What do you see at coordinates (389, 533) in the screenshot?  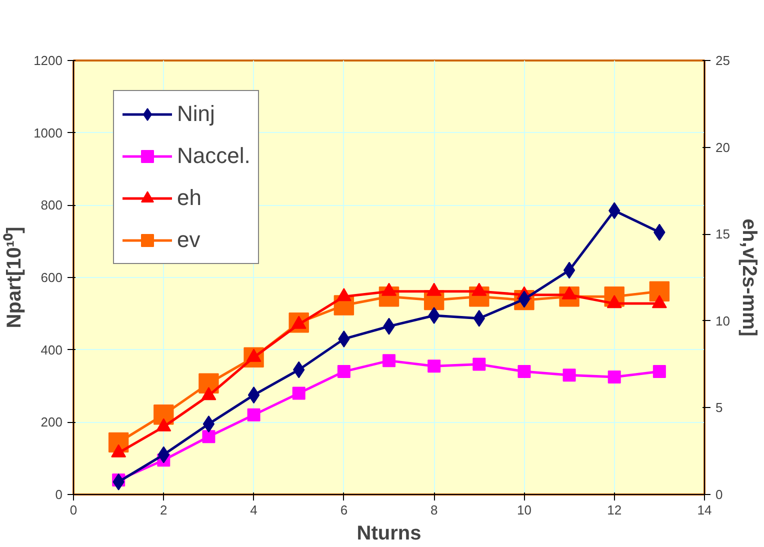 I see `x-axis-title: Nturns` at bounding box center [389, 533].